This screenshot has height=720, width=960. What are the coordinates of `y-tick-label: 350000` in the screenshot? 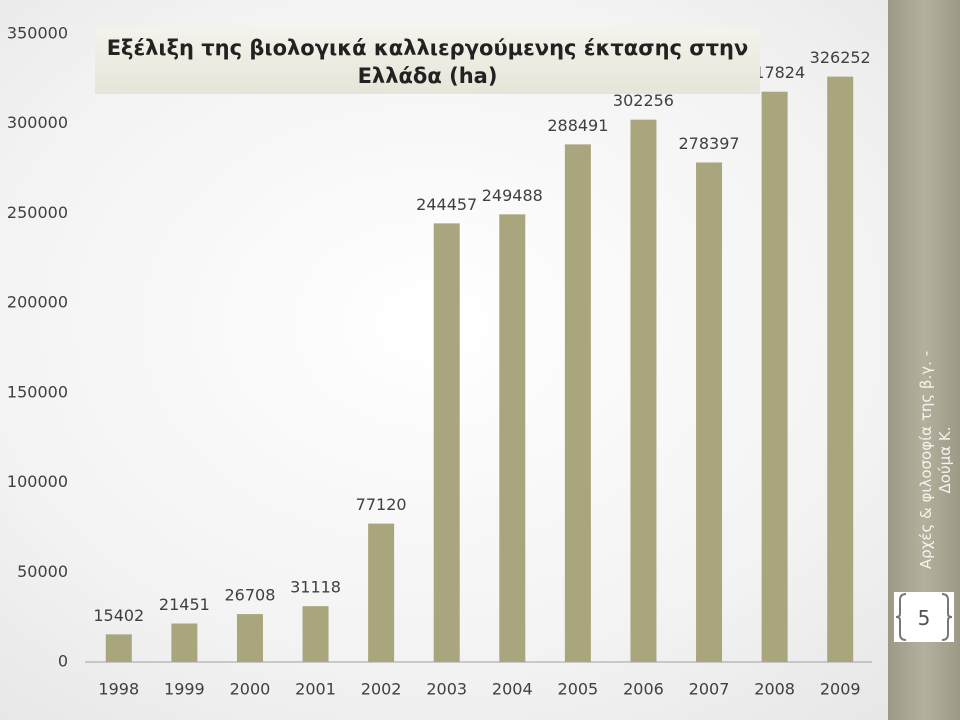 It's located at (37, 33).